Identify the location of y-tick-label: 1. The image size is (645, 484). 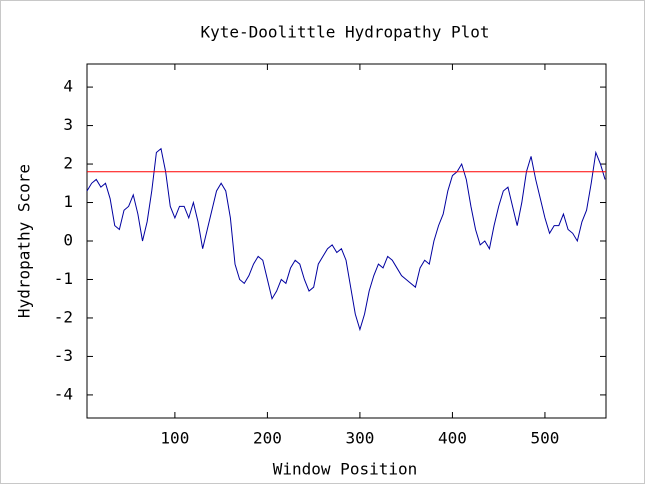
(68, 201).